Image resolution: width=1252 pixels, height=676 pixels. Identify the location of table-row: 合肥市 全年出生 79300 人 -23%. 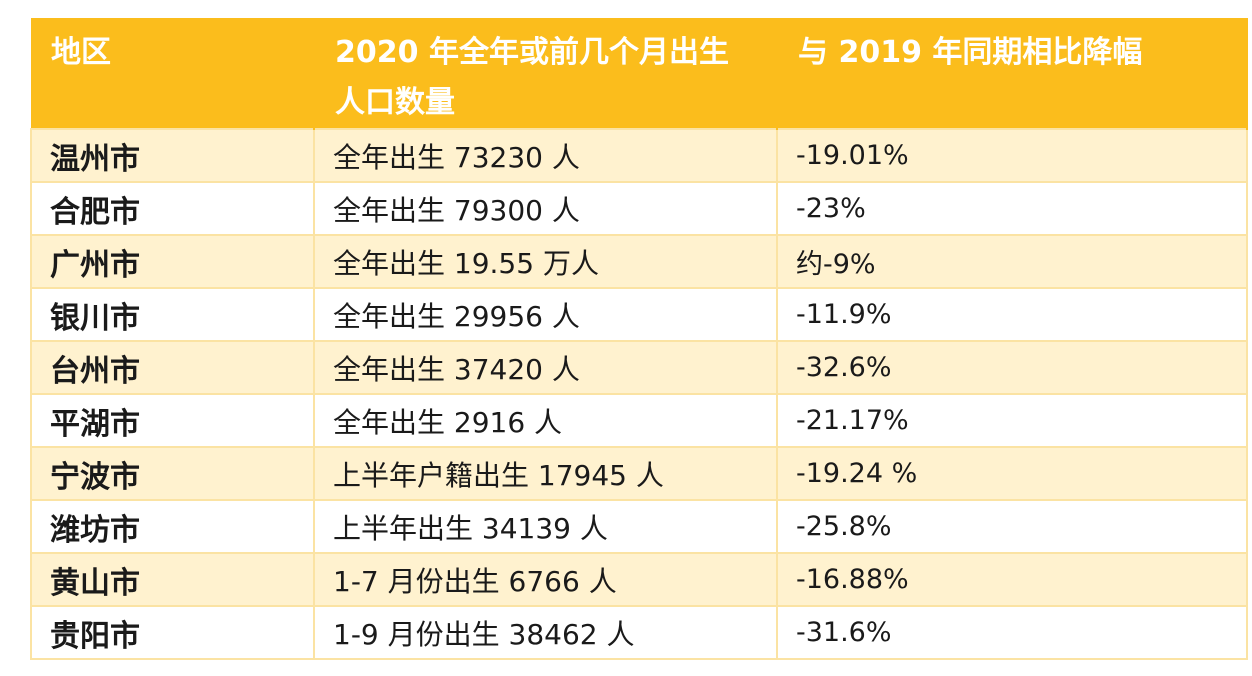
(639, 208).